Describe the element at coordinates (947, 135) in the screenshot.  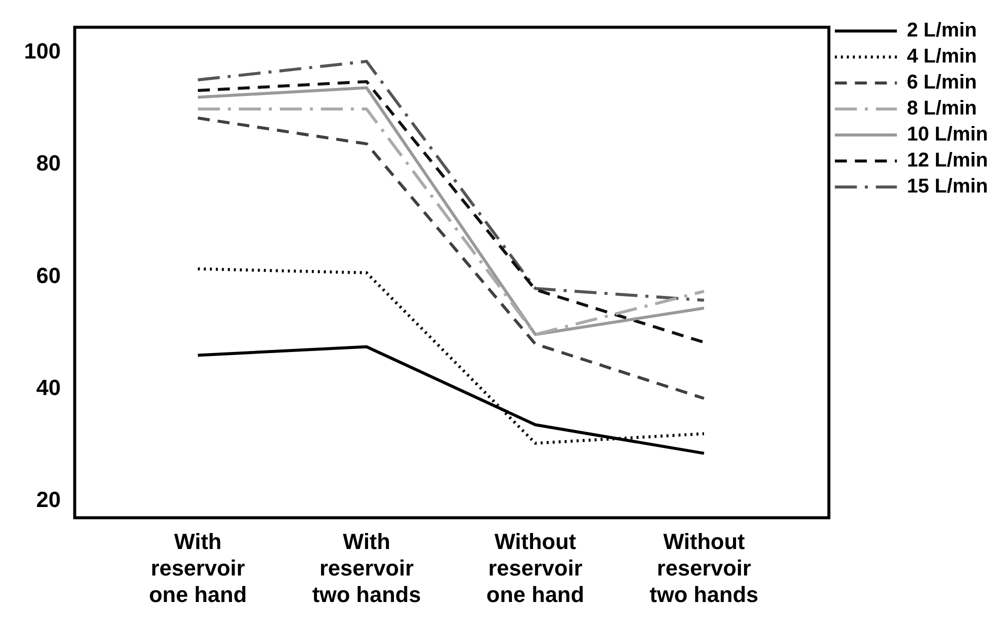
I see `legend-label: 10 L/min` at that location.